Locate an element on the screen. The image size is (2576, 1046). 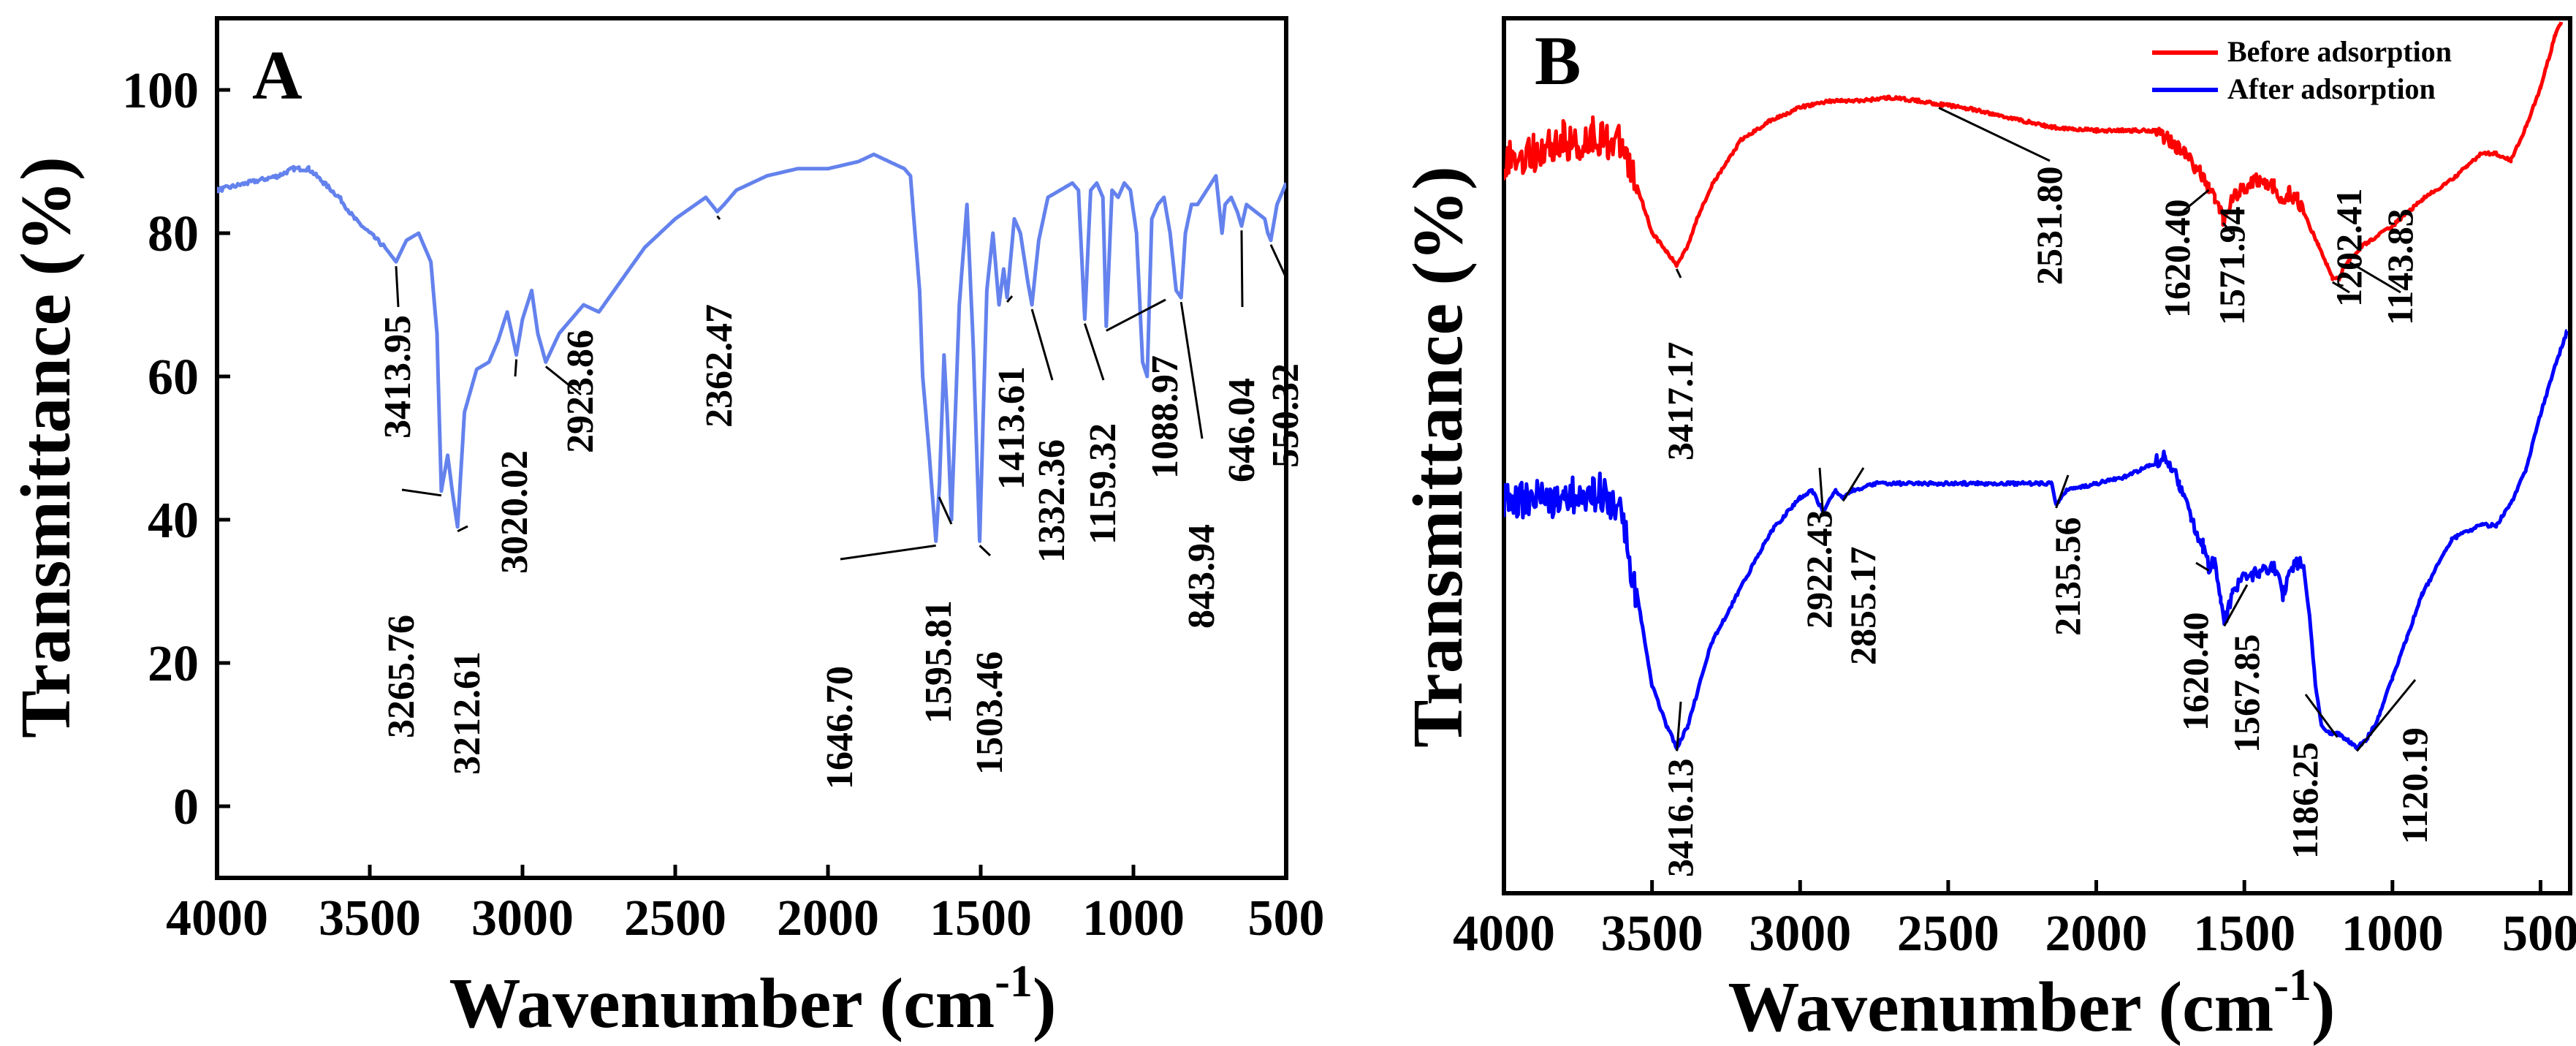
panel-a-y-axis-title: Transmittance (%) is located at coordinates (46, 447).